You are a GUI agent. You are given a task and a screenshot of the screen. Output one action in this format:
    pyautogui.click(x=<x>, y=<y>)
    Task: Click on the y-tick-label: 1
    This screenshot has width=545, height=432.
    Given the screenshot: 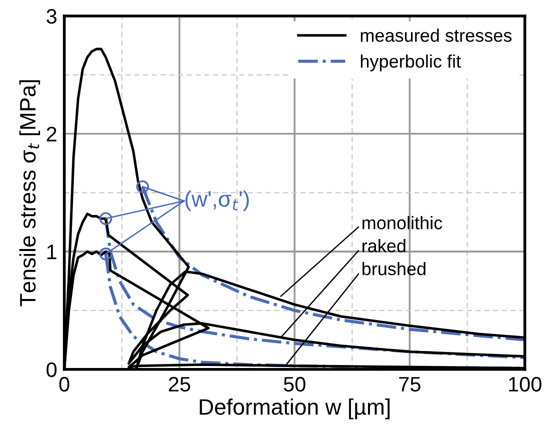 What is the action you would take?
    pyautogui.click(x=51, y=252)
    